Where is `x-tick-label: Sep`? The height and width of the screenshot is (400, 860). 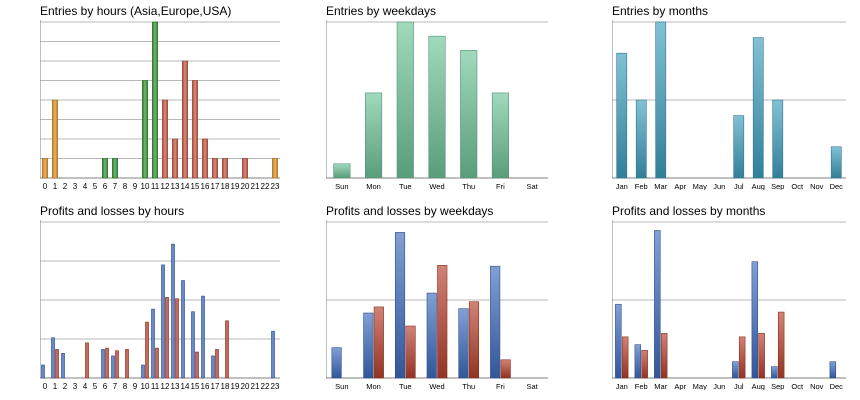
x-tick-label: Sep is located at coordinates (777, 386).